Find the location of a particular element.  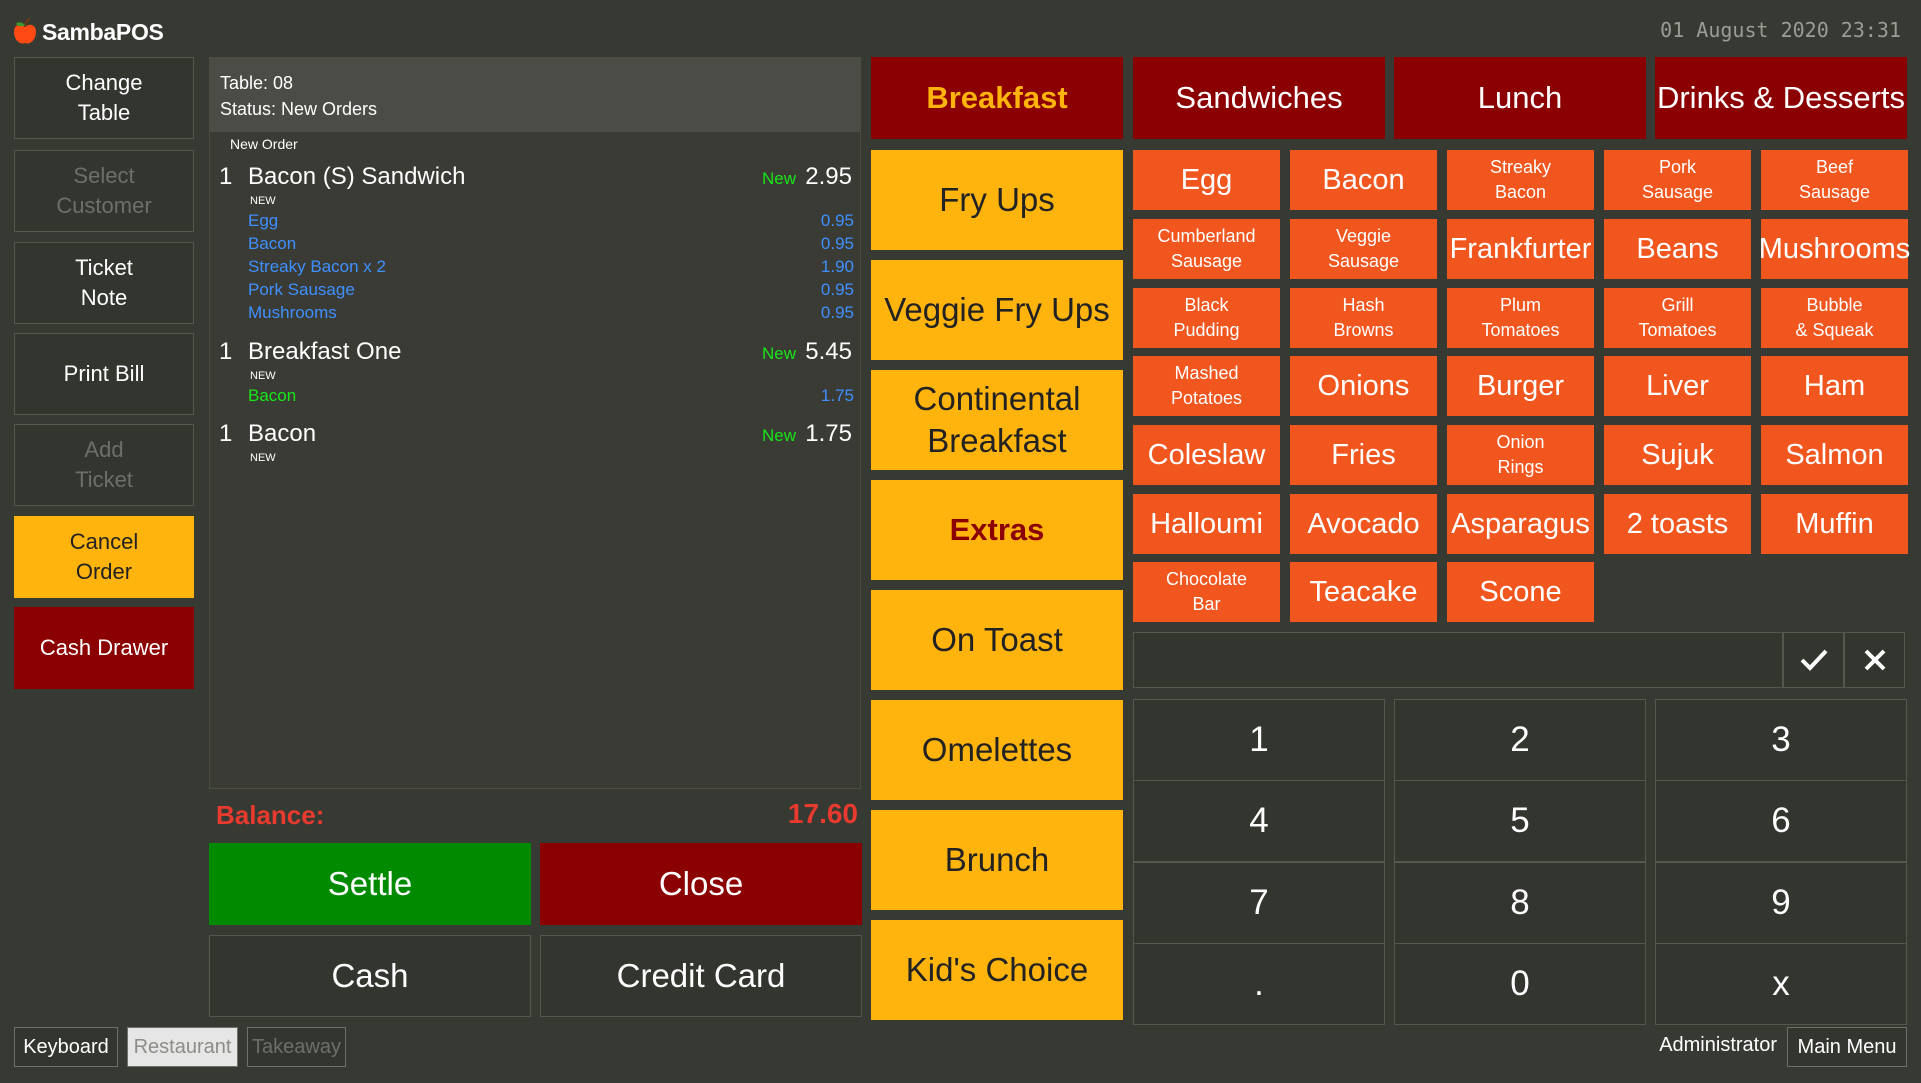

numpad-key-3: 3 is located at coordinates (1781, 740).